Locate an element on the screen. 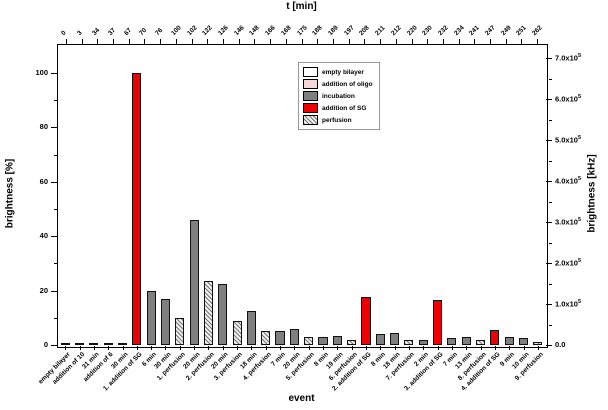 The image size is (608, 410). legend-item-label: addition of SG is located at coordinates (344, 108).